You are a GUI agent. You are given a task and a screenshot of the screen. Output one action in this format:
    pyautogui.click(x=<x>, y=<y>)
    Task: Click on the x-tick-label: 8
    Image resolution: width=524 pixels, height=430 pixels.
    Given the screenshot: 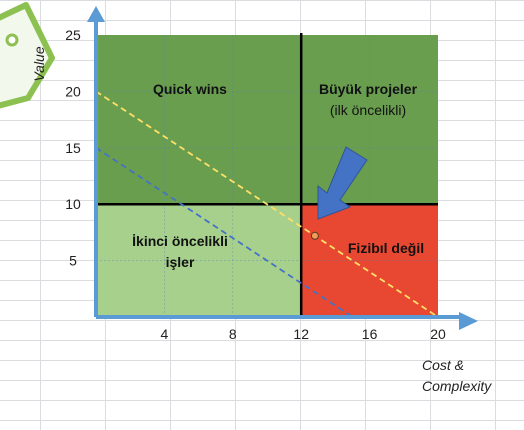 What is the action you would take?
    pyautogui.click(x=233, y=334)
    